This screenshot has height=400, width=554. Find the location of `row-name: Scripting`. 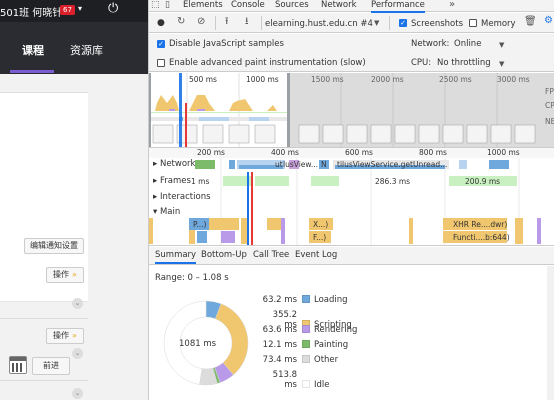

row-name: Scripting is located at coordinates (333, 325).